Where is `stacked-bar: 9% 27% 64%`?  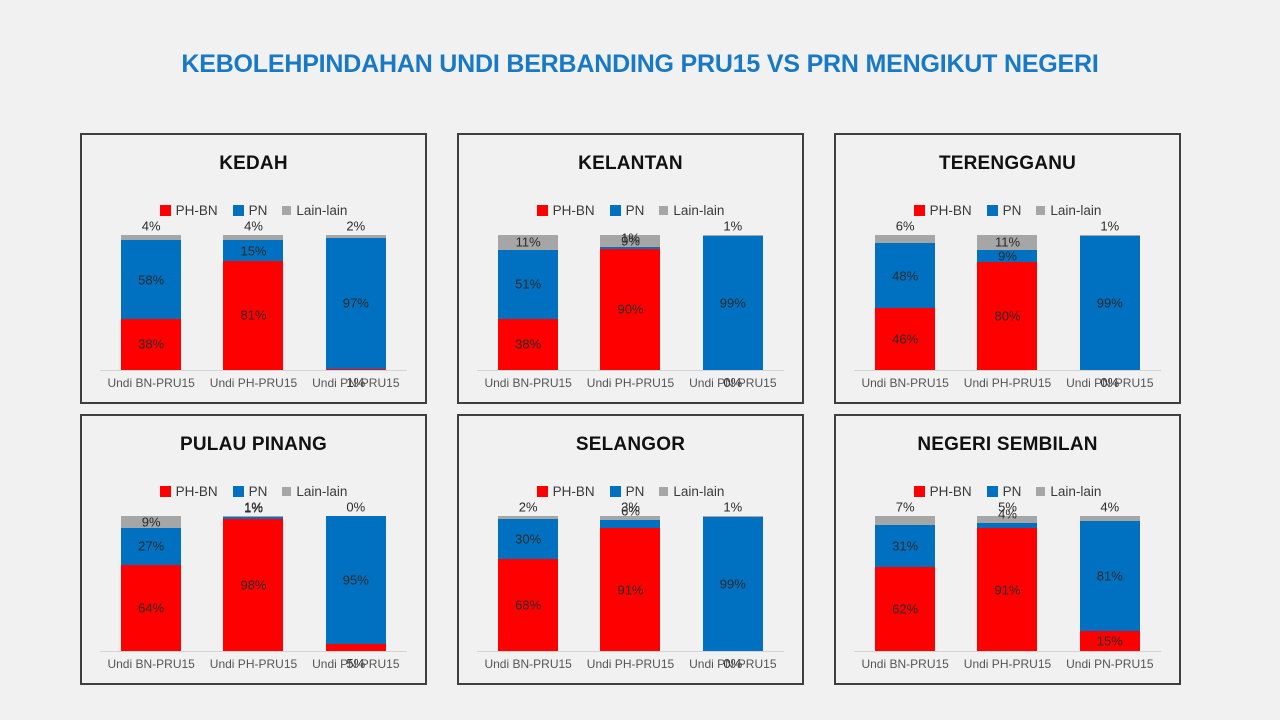
stacked-bar: 9% 27% 64% is located at coordinates (151, 583).